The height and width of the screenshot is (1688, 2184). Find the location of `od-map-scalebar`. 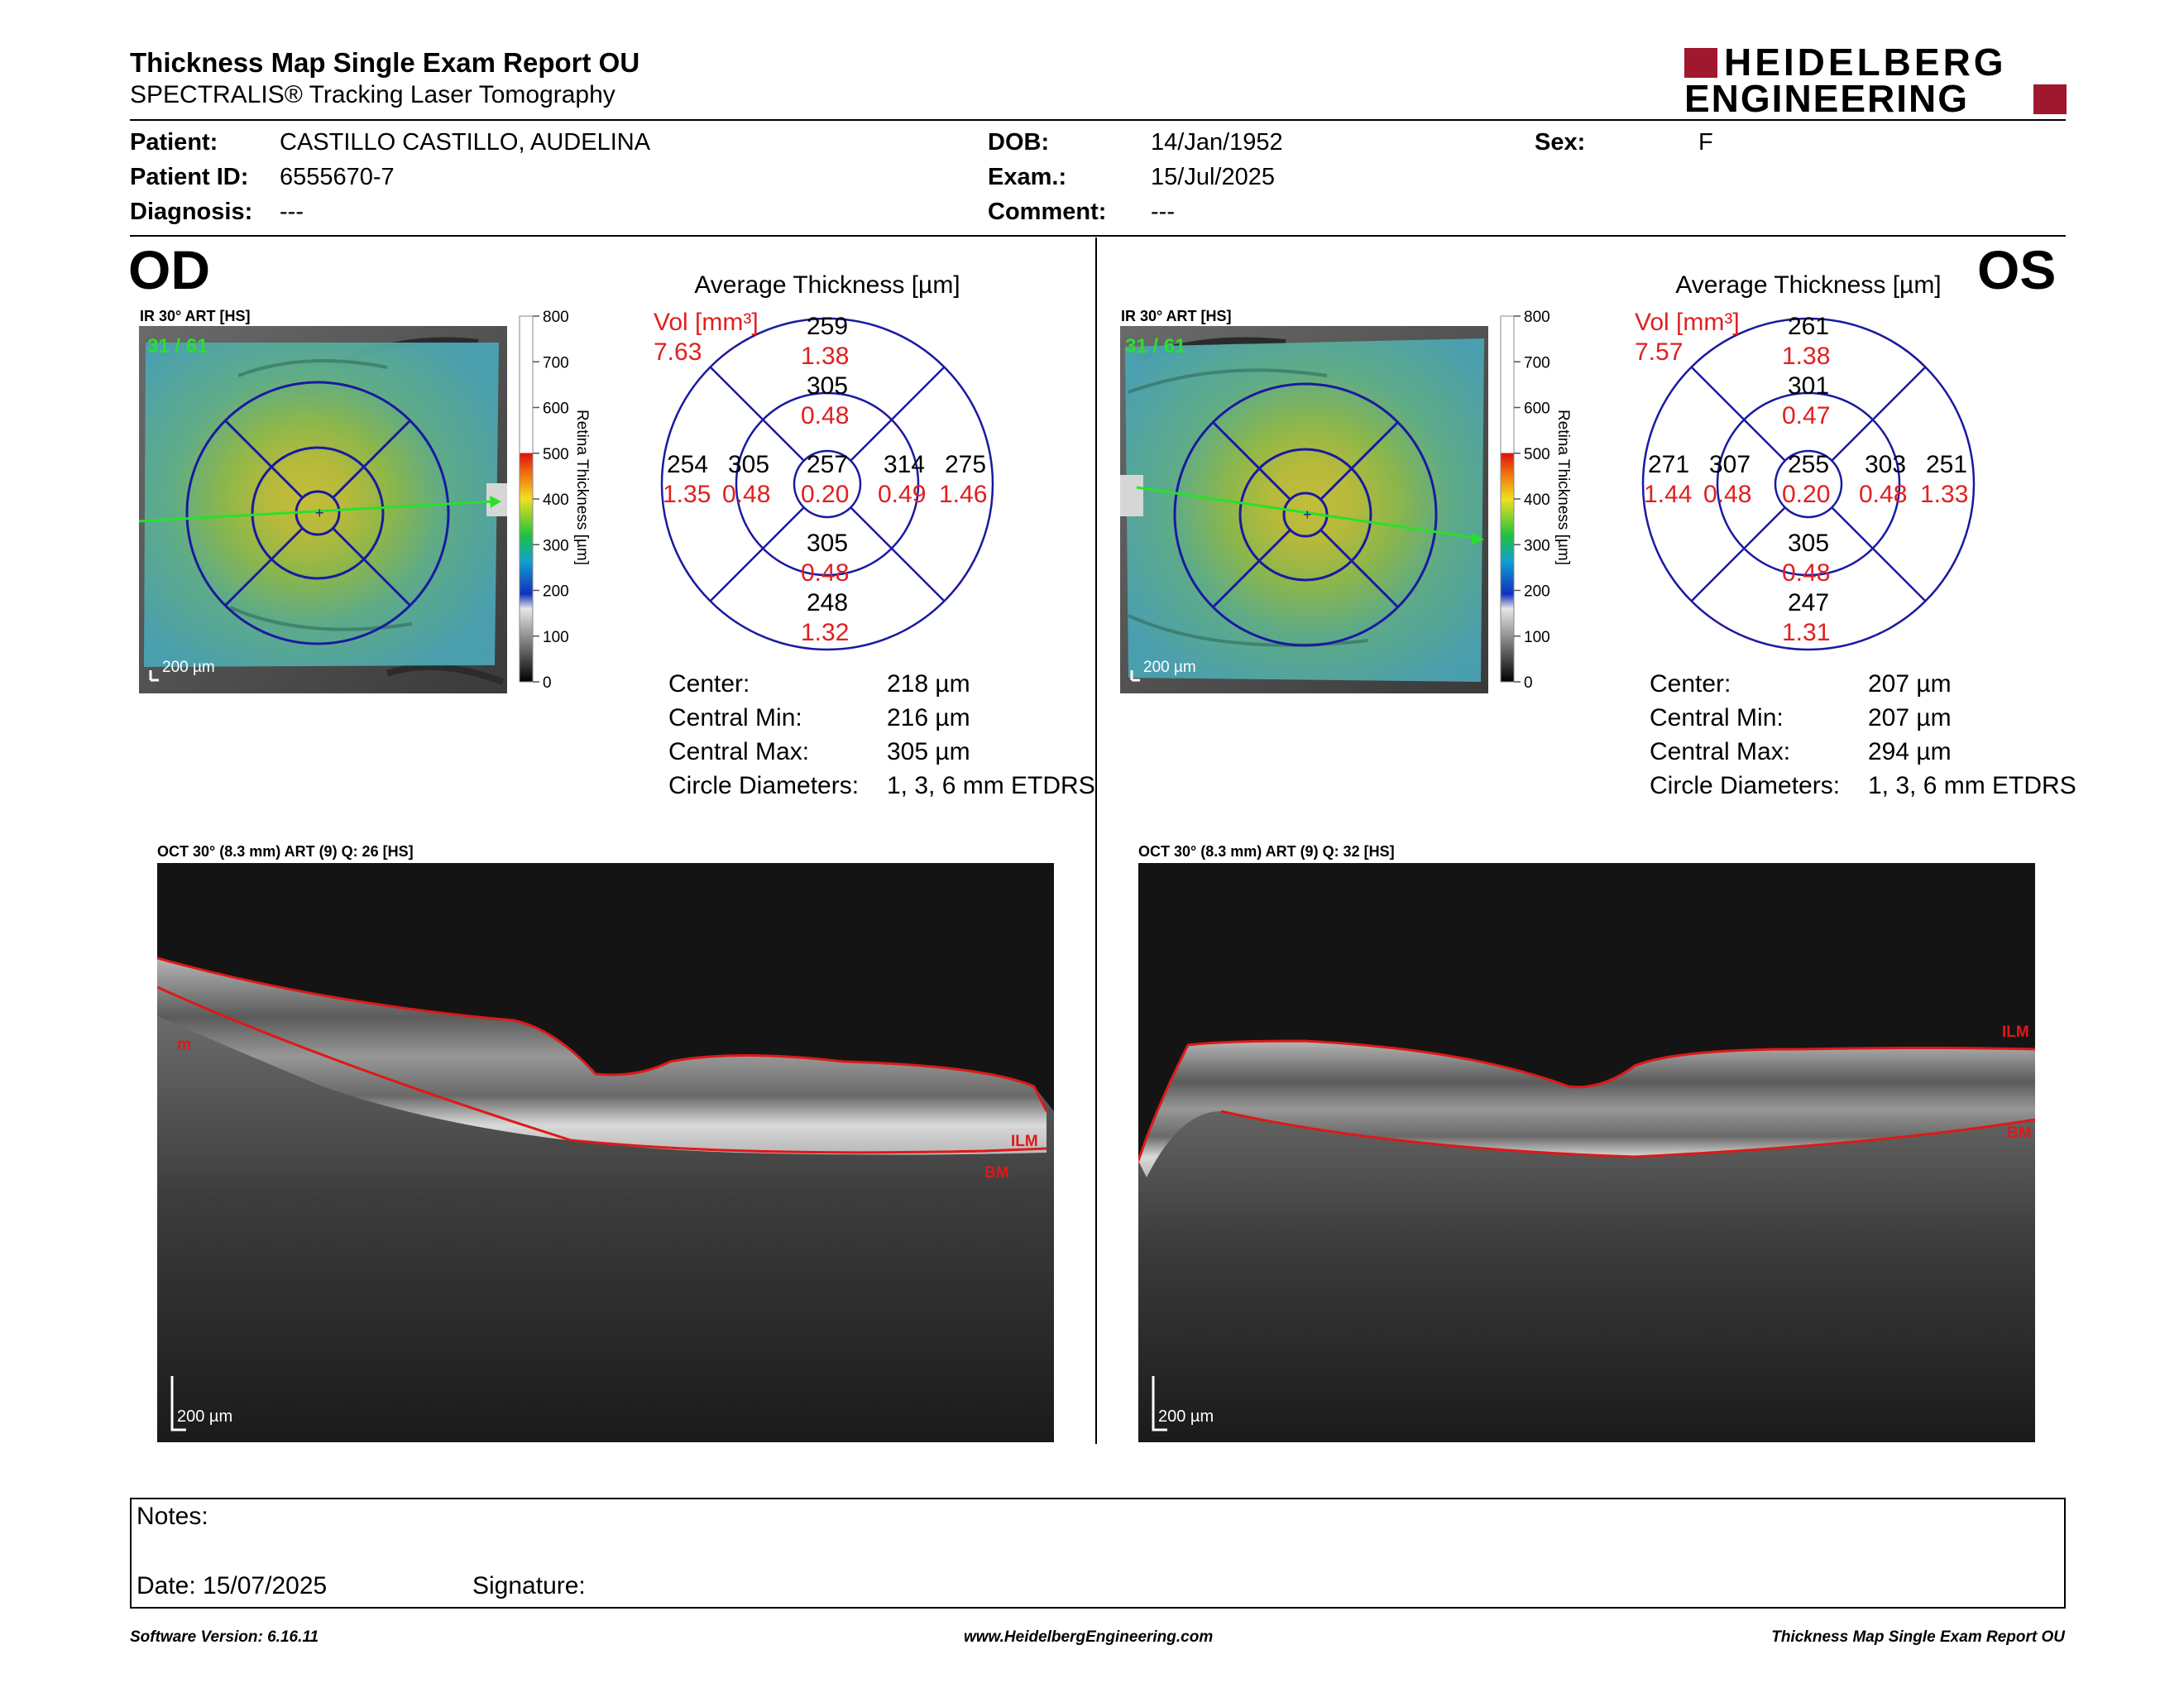

od-map-scalebar is located at coordinates (154, 676).